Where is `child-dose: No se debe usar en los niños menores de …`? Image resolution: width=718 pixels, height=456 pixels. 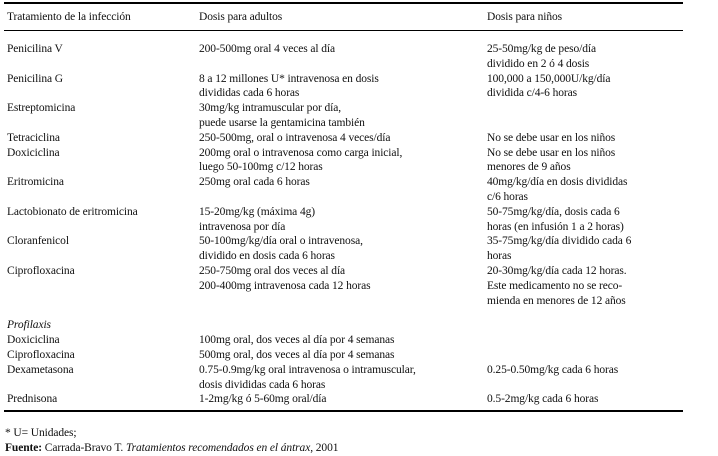
child-dose: No se debe usar en los niños menores de … is located at coordinates (551, 160).